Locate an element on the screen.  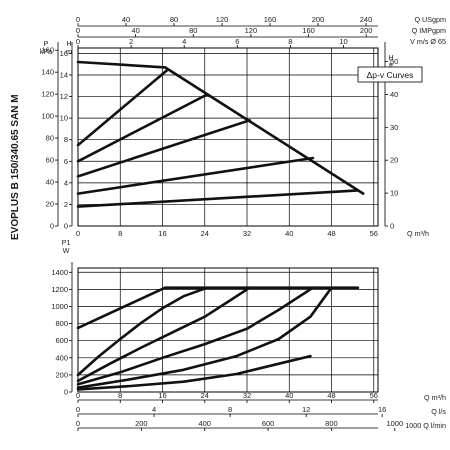
h-ft-axis-unit: ft is located at coordinates (391, 65).